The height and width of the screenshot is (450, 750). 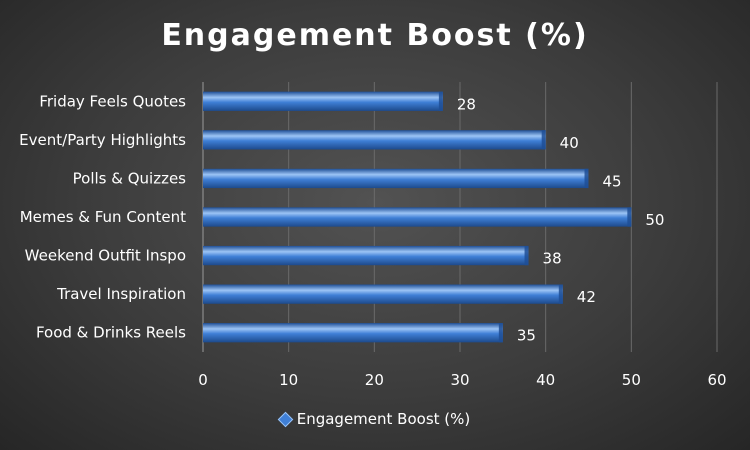 I want to click on x-tick-label-1: 10, so click(x=288, y=380).